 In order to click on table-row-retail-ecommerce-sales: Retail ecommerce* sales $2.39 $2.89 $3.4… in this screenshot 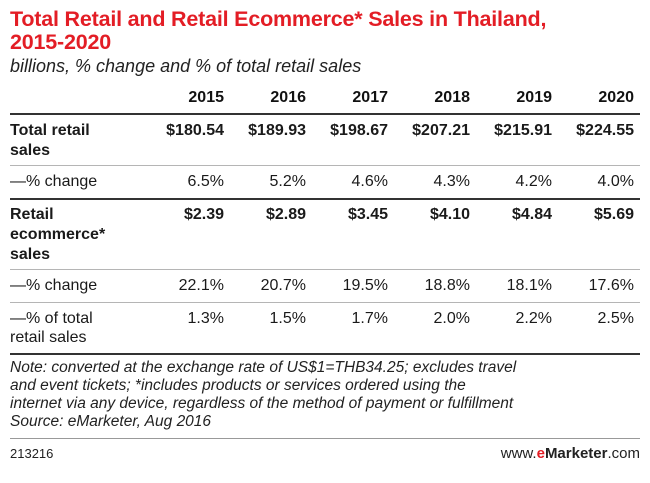, I will do `click(325, 234)`.